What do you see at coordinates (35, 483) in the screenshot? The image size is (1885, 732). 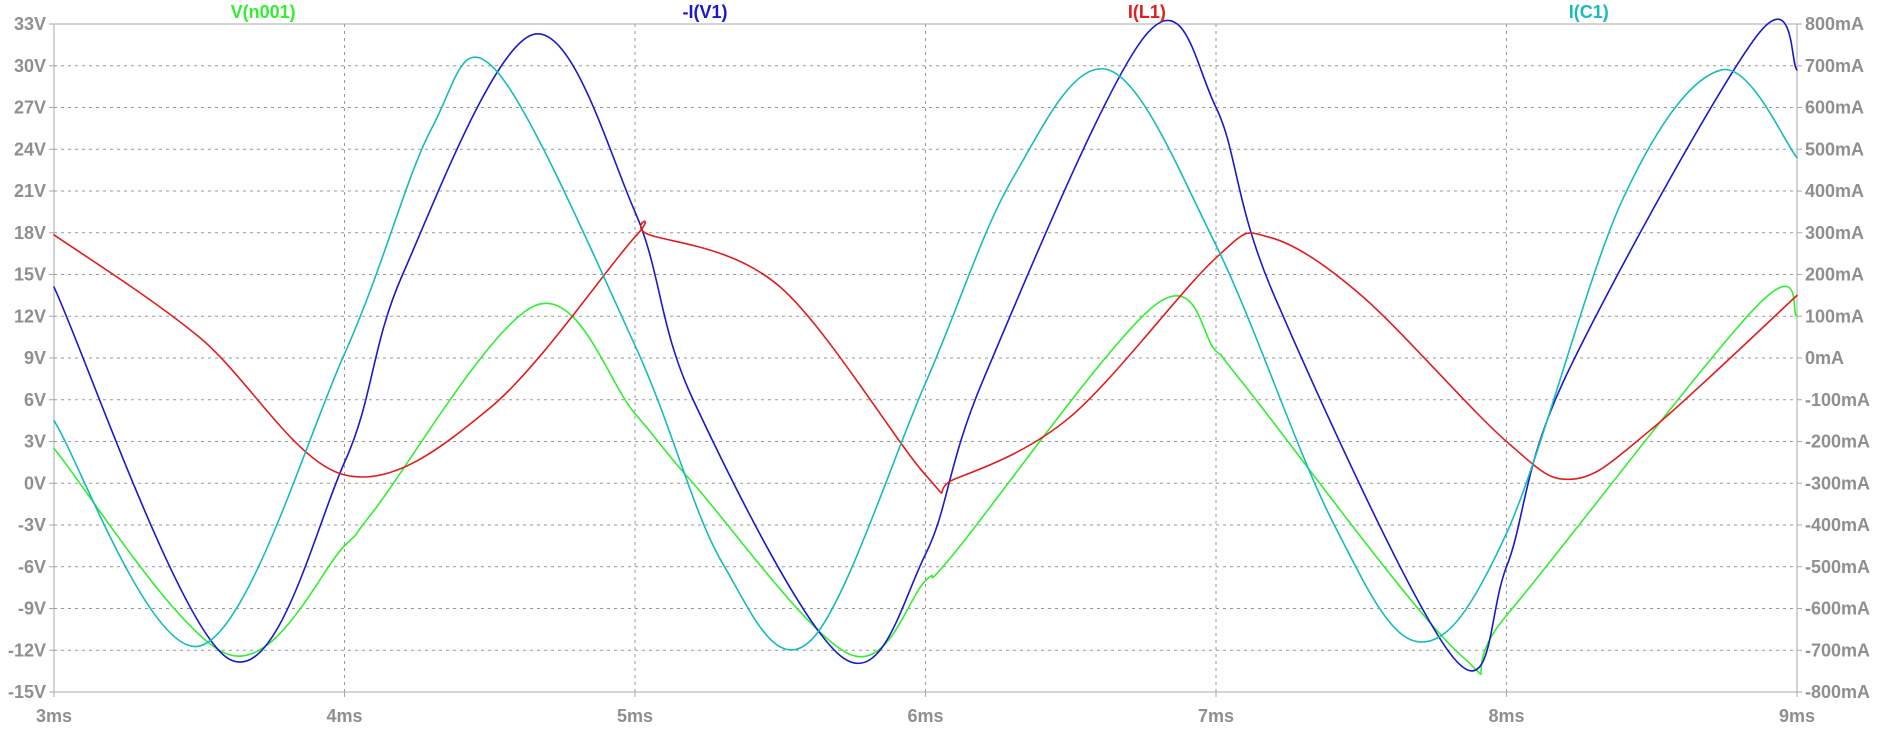 I see `y-left-tick-label: 0V` at bounding box center [35, 483].